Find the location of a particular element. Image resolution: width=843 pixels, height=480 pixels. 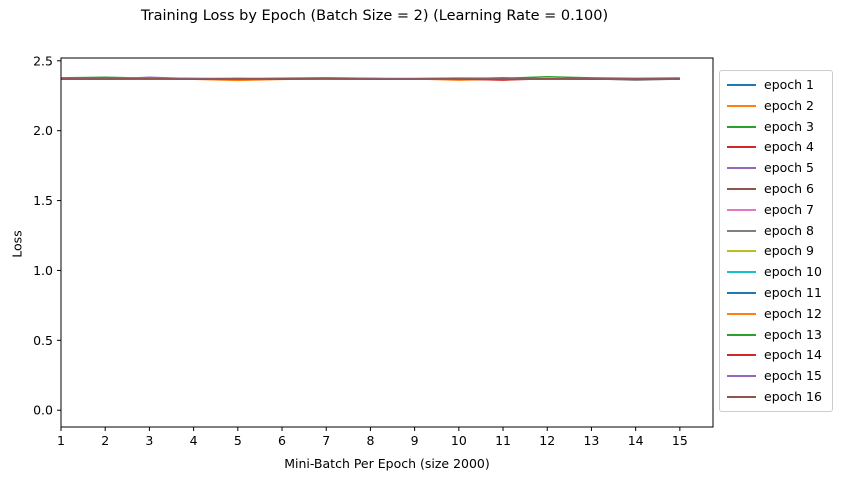

legend-item: epoch 16 is located at coordinates (776, 397).